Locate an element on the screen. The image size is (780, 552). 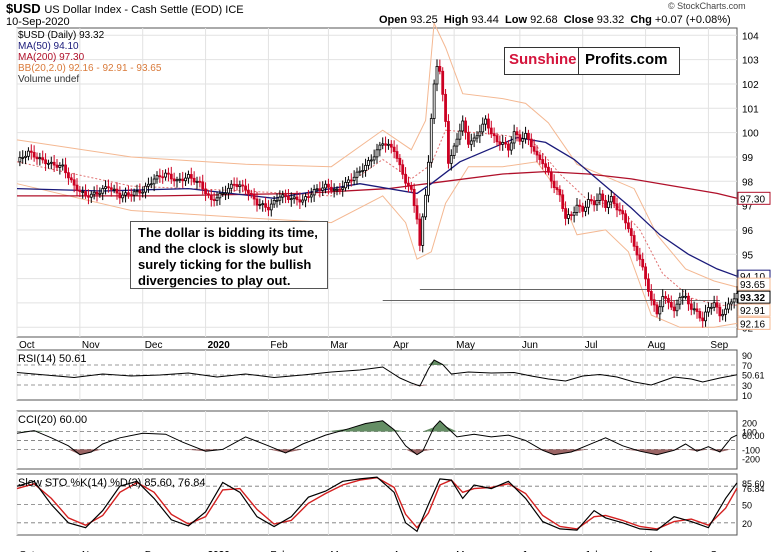
stoch-k-line is located at coordinates (377, 504).